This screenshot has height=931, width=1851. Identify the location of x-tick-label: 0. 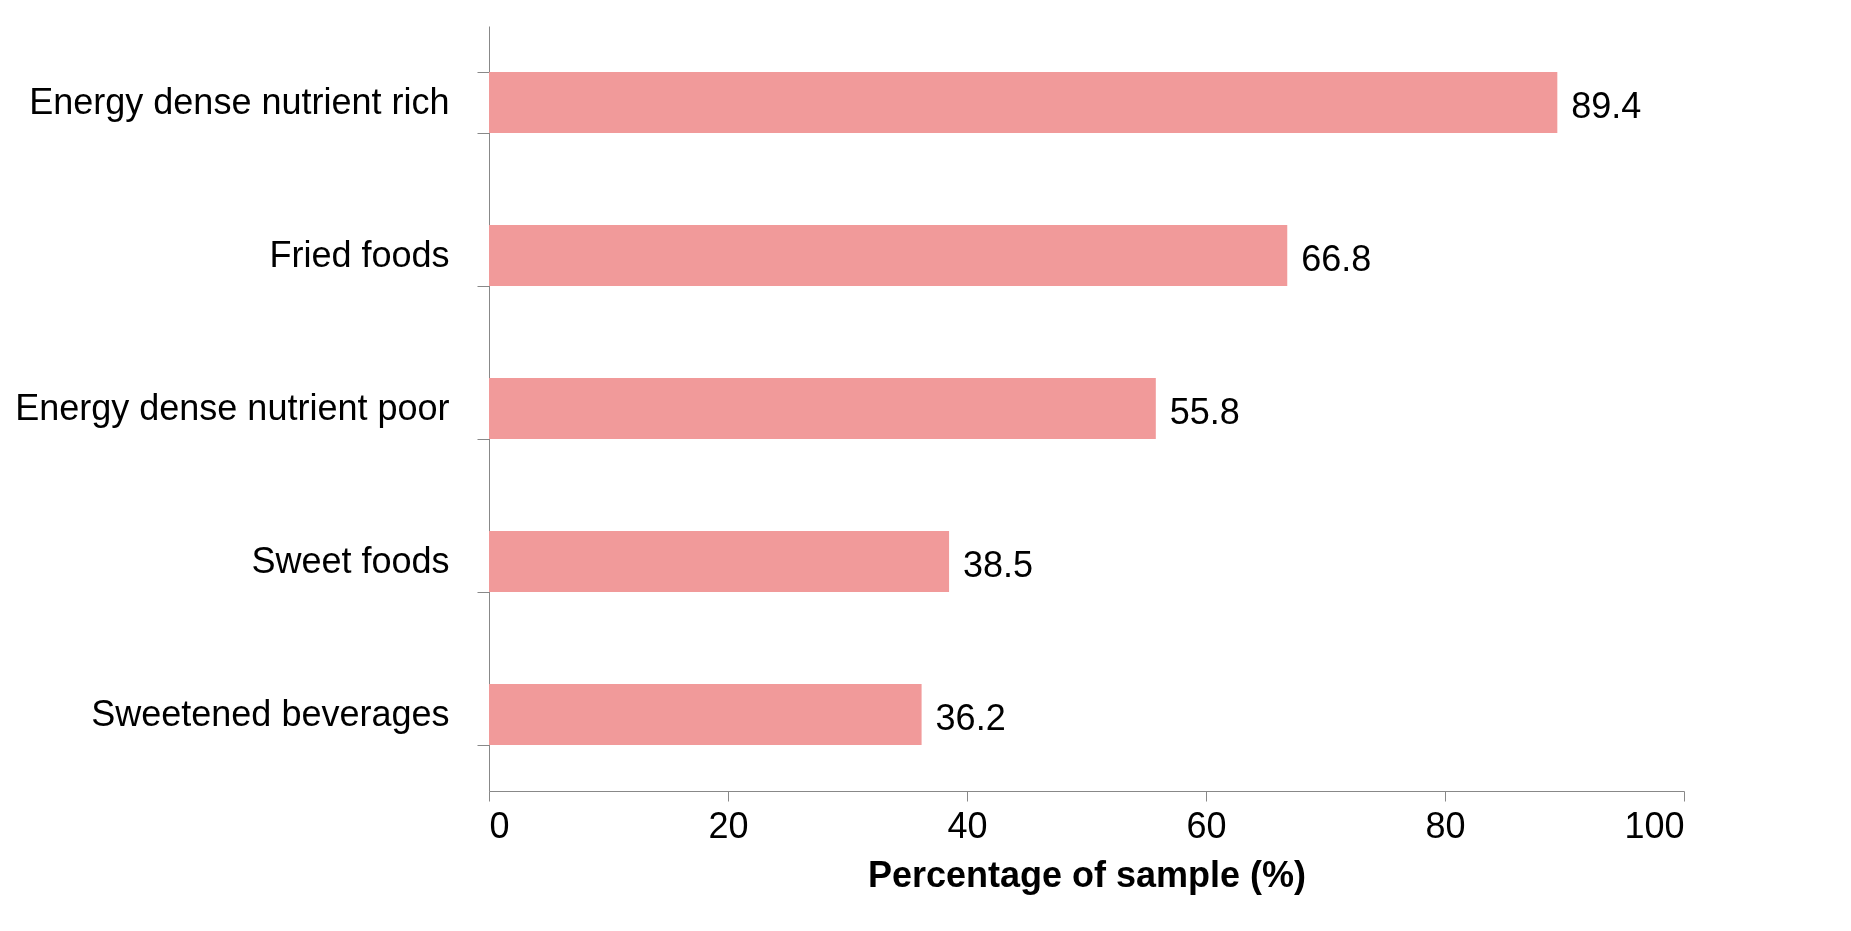
(499, 825).